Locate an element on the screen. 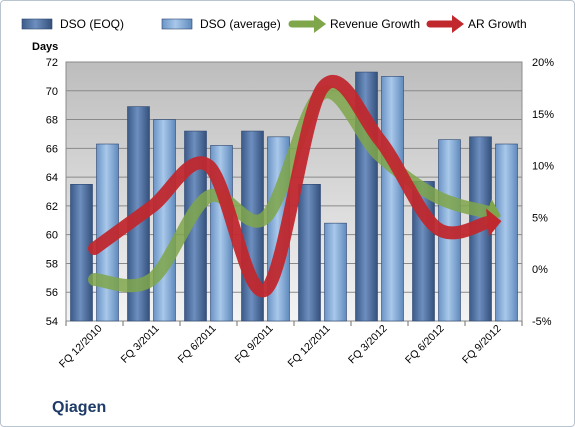 Image resolution: width=575 pixels, height=427 pixels. y-axis-title: Days is located at coordinates (45, 47).